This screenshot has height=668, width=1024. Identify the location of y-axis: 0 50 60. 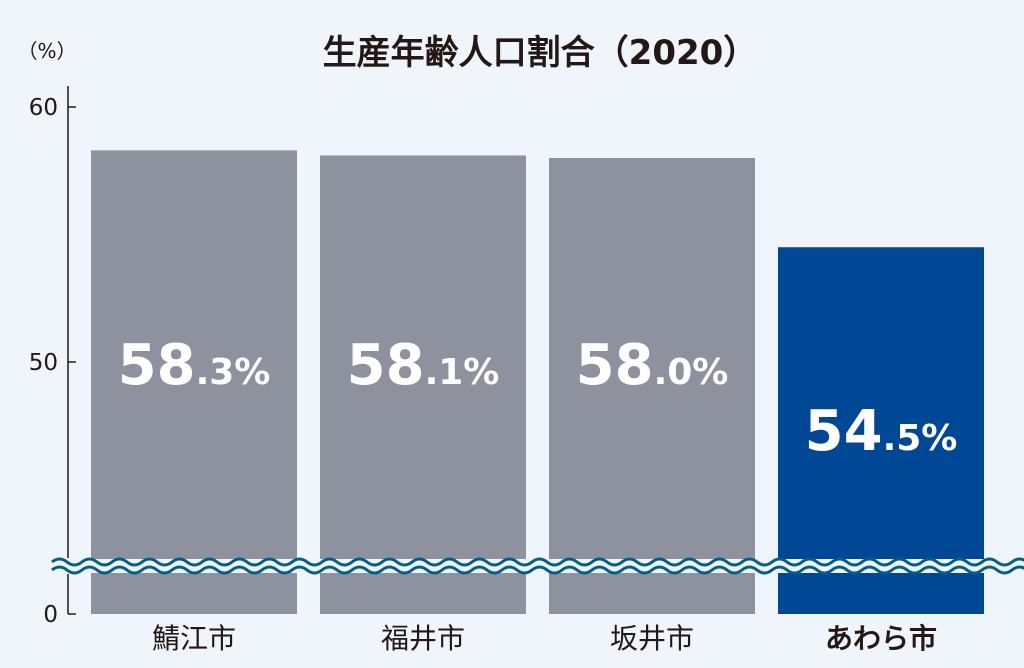
(52, 357).